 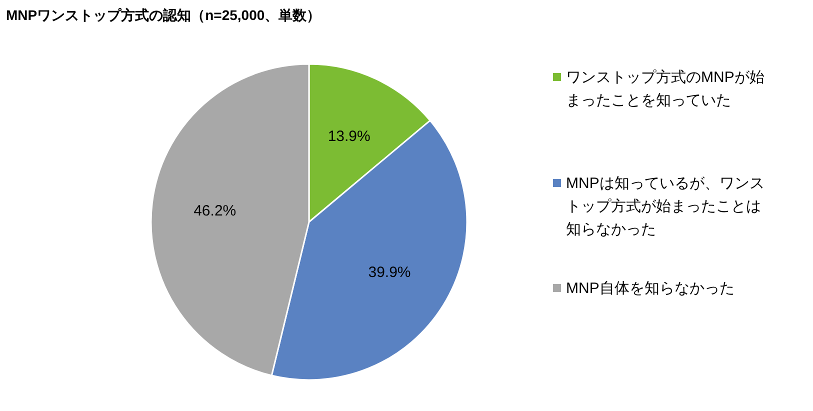 What do you see at coordinates (665, 89) in the screenshot?
I see `legend-label: ワンストップ方式のMNPが始まったことを知っていた` at bounding box center [665, 89].